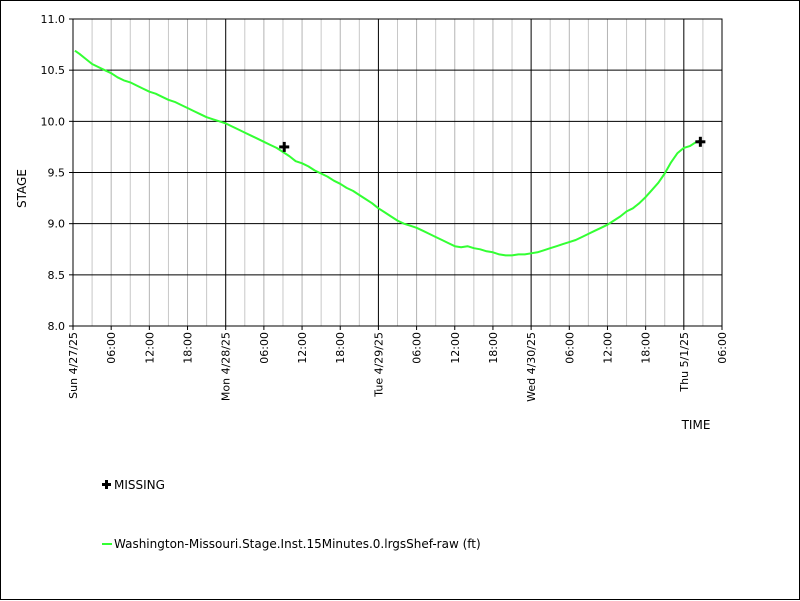 This screenshot has width=800, height=601. I want to click on y-tick-label: 8.5, so click(57, 275).